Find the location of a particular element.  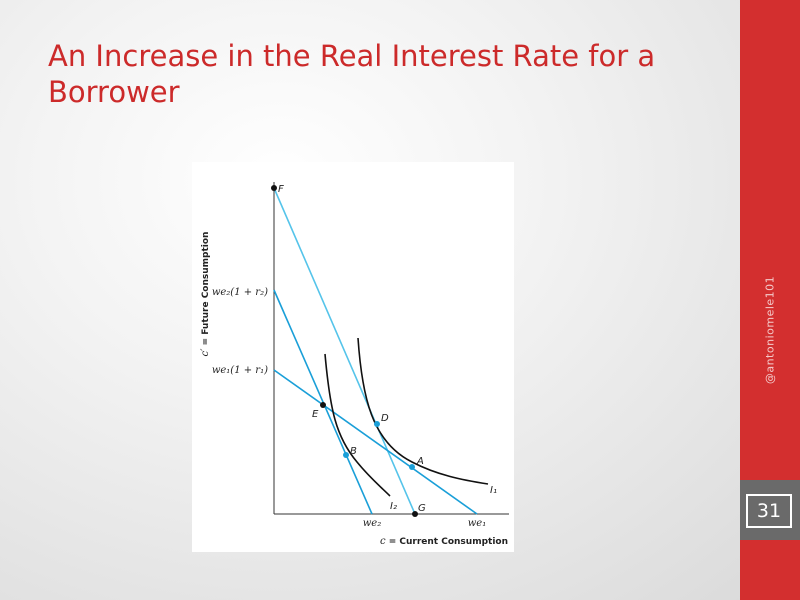

y-axis-title-symbol: c′ is located at coordinates (205, 352).